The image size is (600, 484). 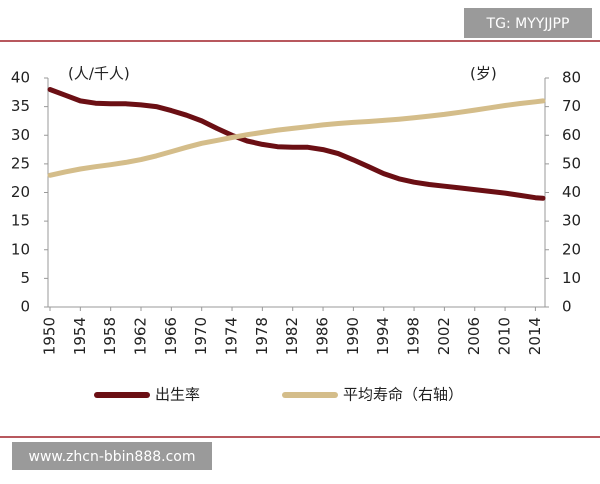 I want to click on x-tick-label: 1962, so click(x=141, y=336).